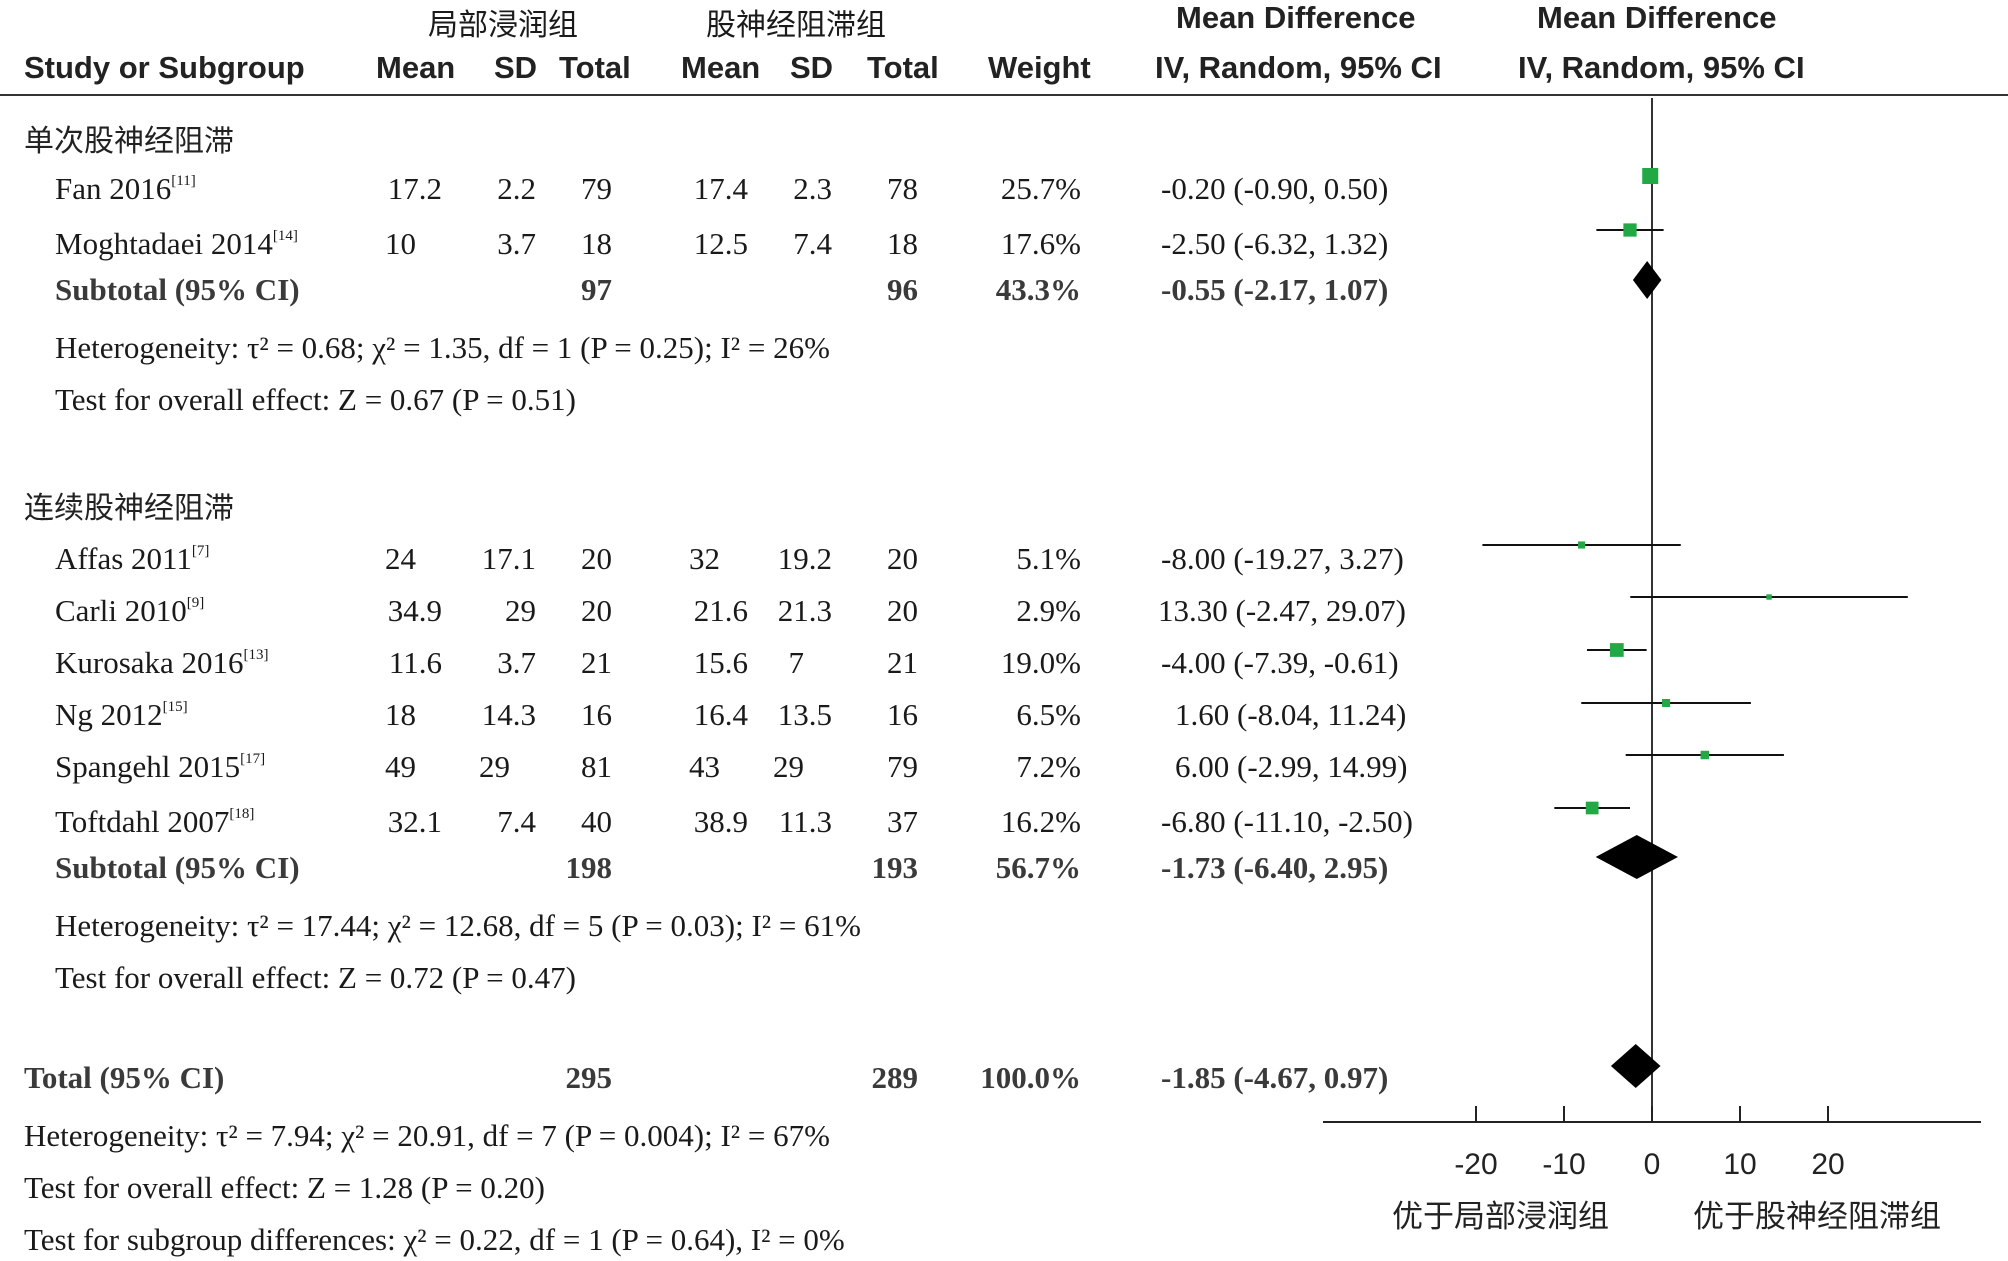  Describe the element at coordinates (1657, 17) in the screenshot. I see `md-title-plot-header: Mean Difference` at that location.